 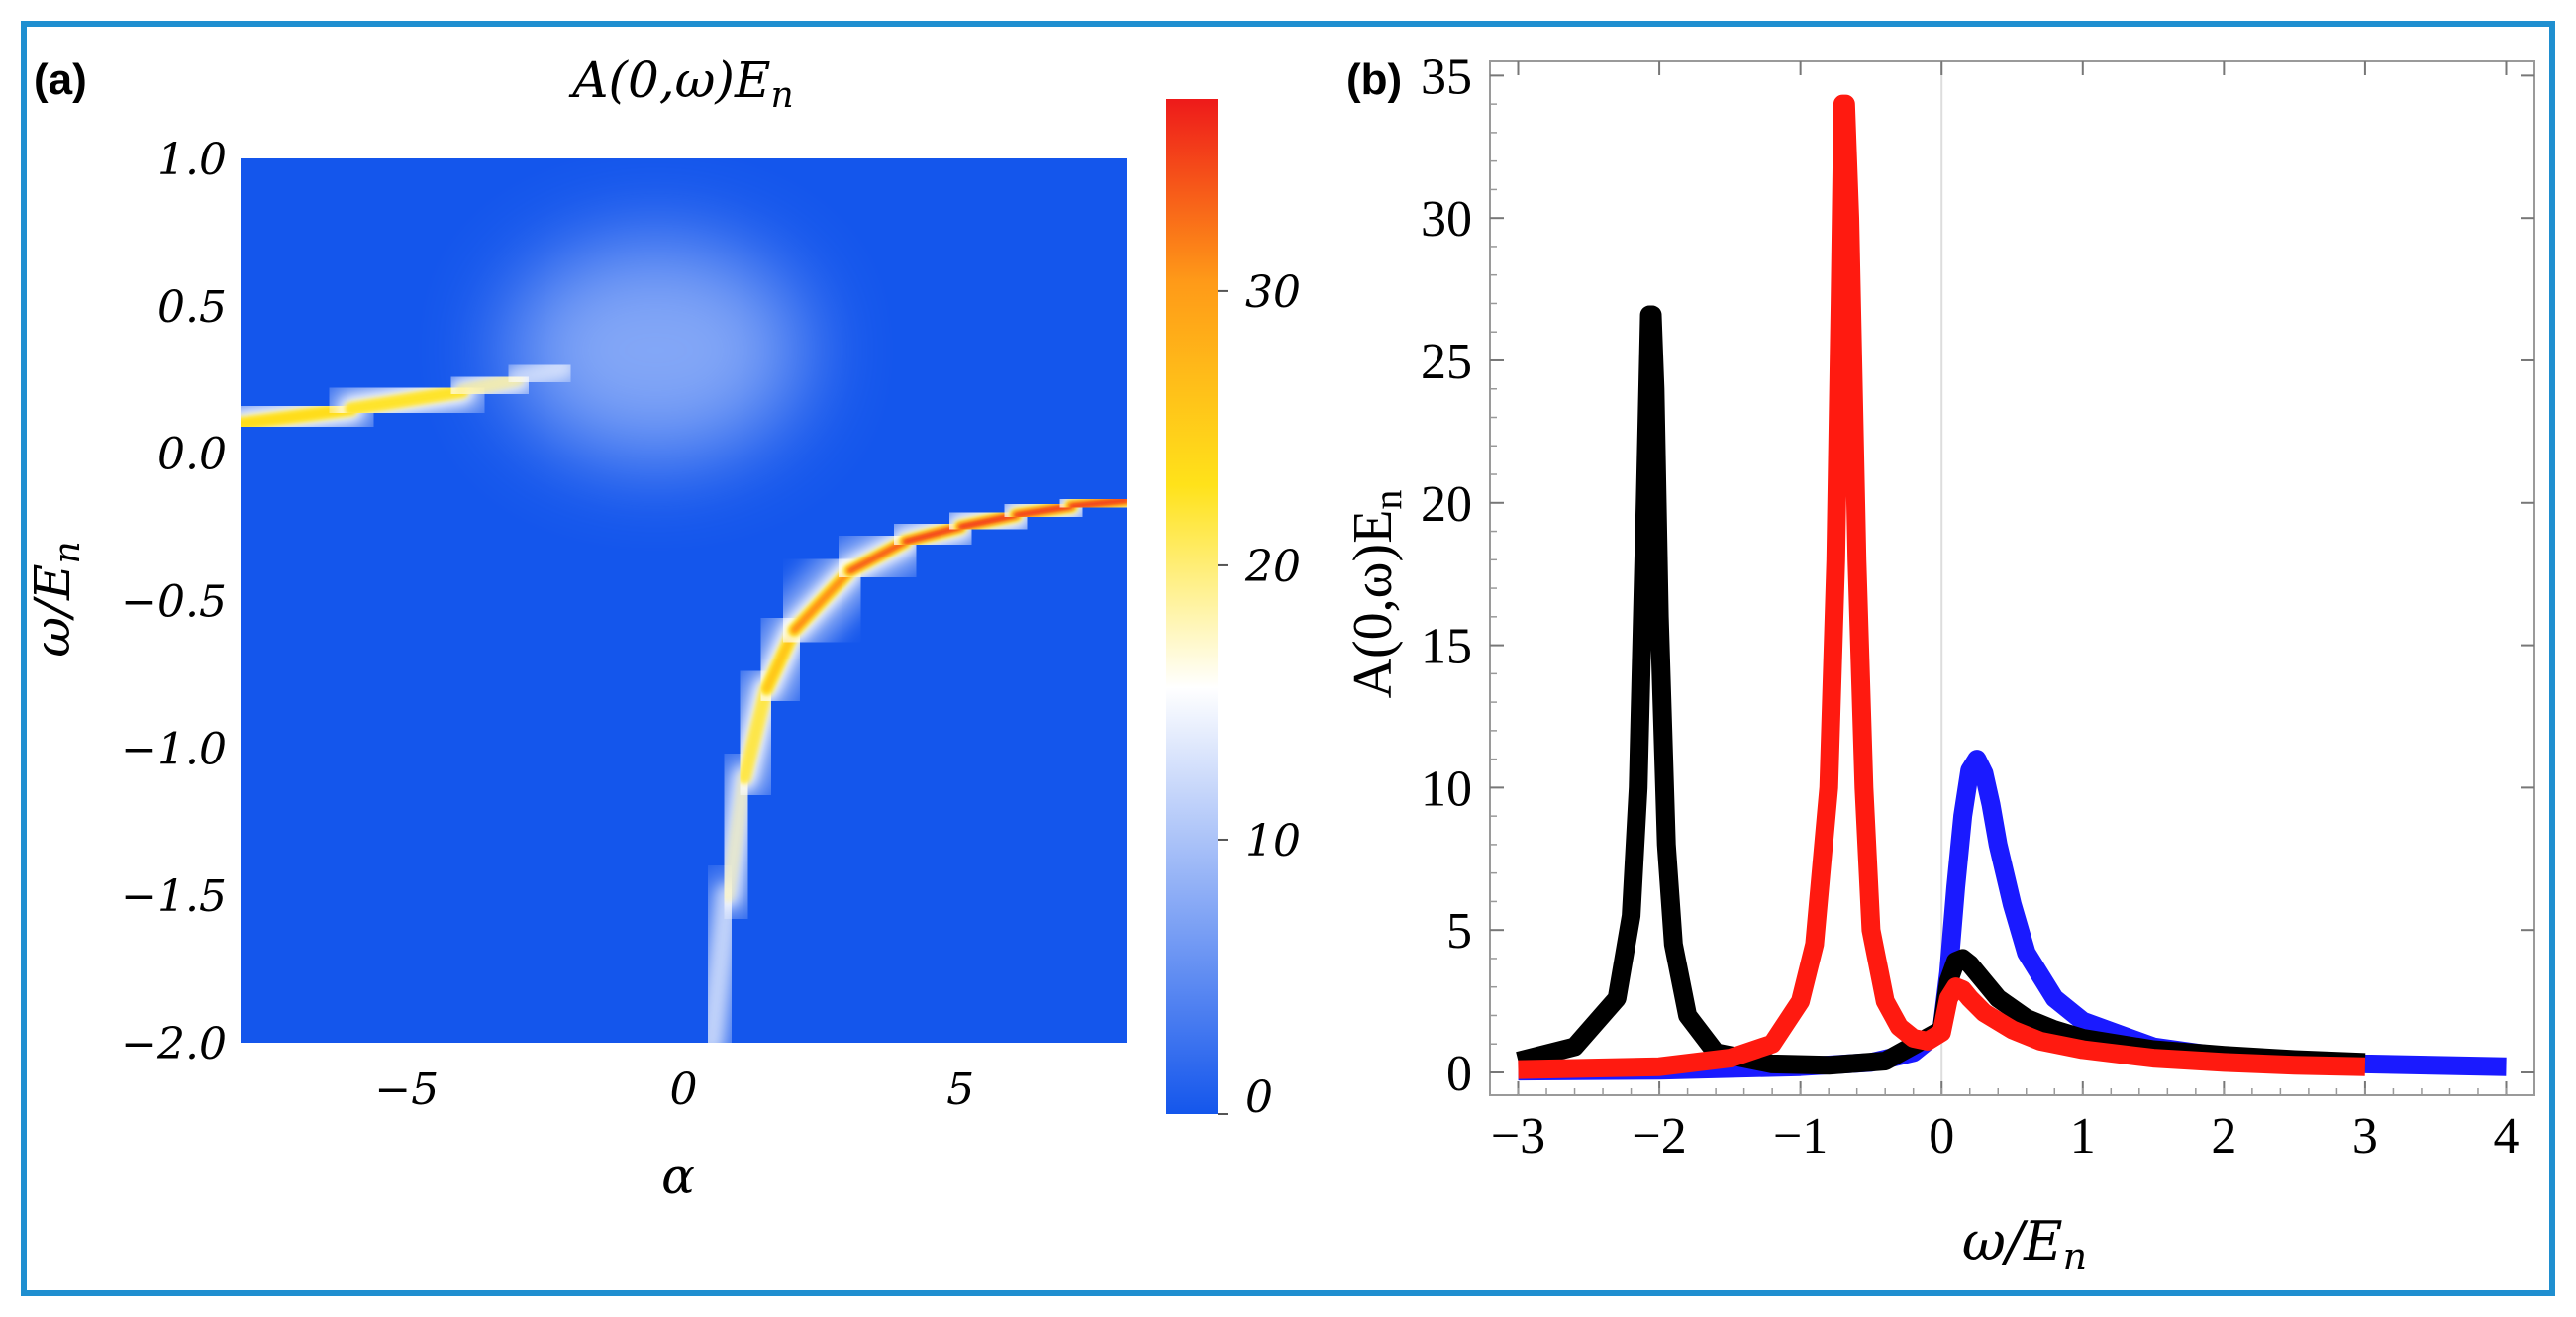 What do you see at coordinates (1446, 362) in the screenshot?
I see `line-y-tick-label: 25` at bounding box center [1446, 362].